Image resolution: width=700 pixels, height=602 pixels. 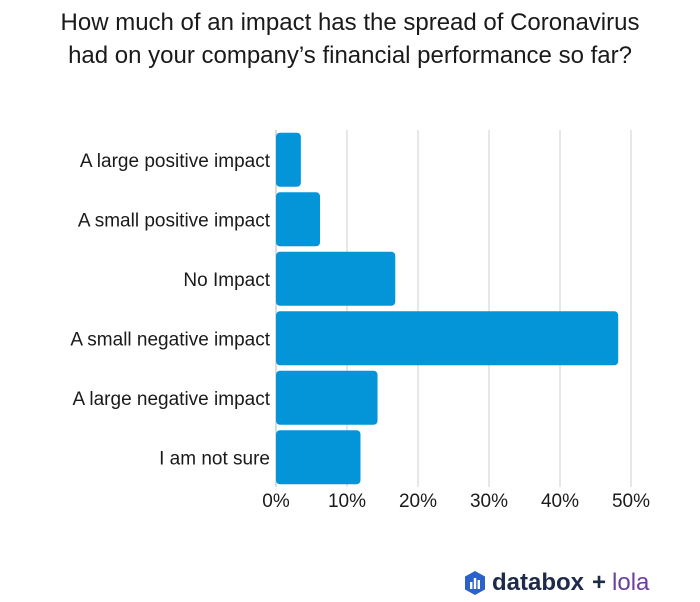 What do you see at coordinates (489, 501) in the screenshot?
I see `x-tick-label: 30%` at bounding box center [489, 501].